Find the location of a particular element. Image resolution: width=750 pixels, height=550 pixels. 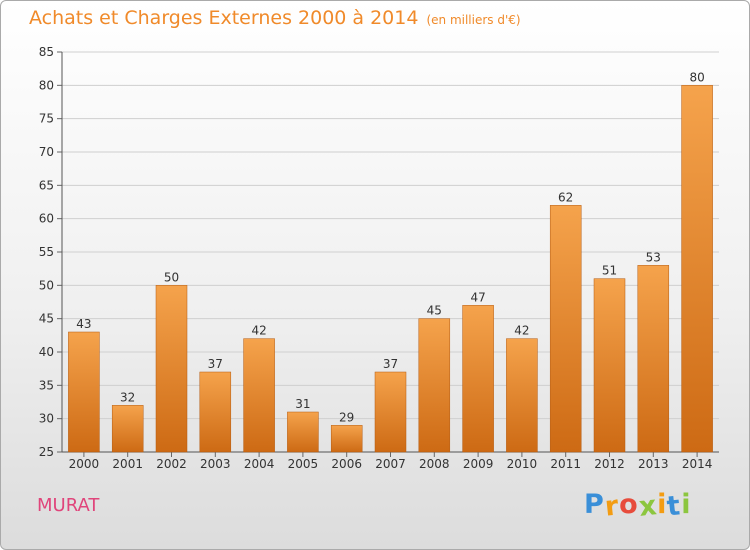

logo-letter: o is located at coordinates (629, 504).